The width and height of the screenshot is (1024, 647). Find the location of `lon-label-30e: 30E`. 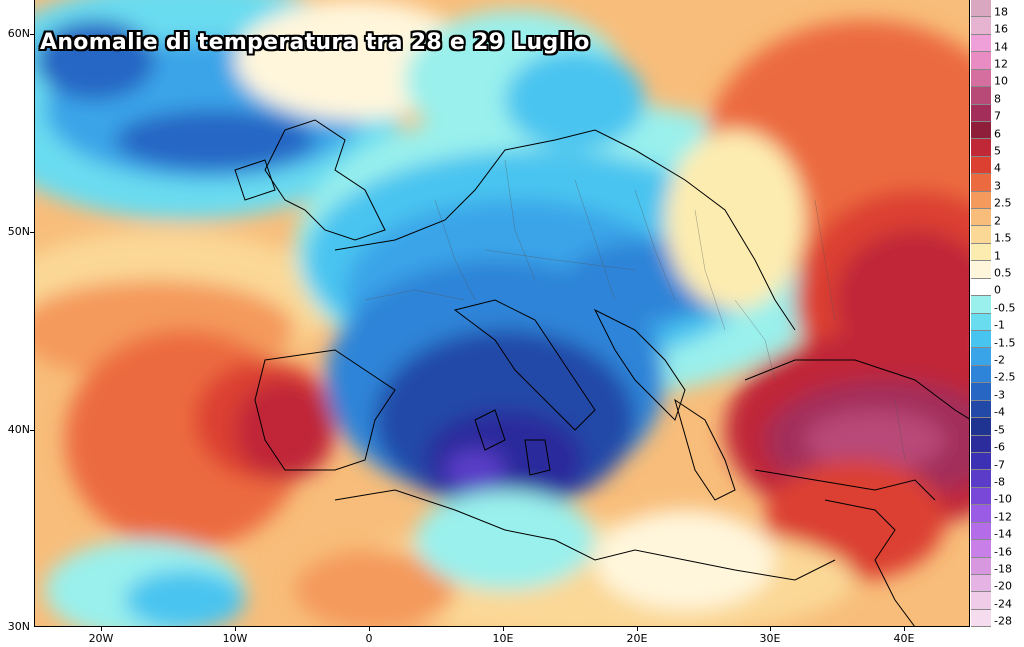

lon-label-30e: 30E is located at coordinates (770, 638).